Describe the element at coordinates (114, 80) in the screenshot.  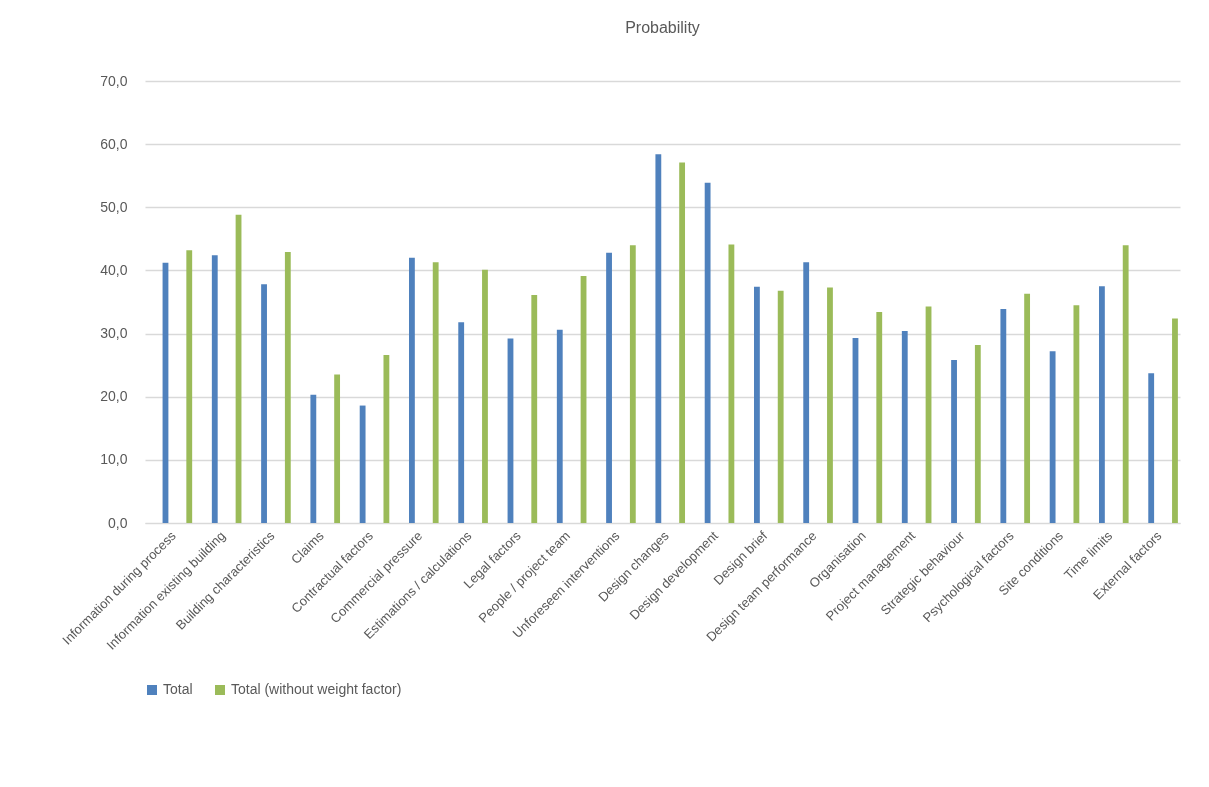
I see `y-tick-label: 70,0` at that location.